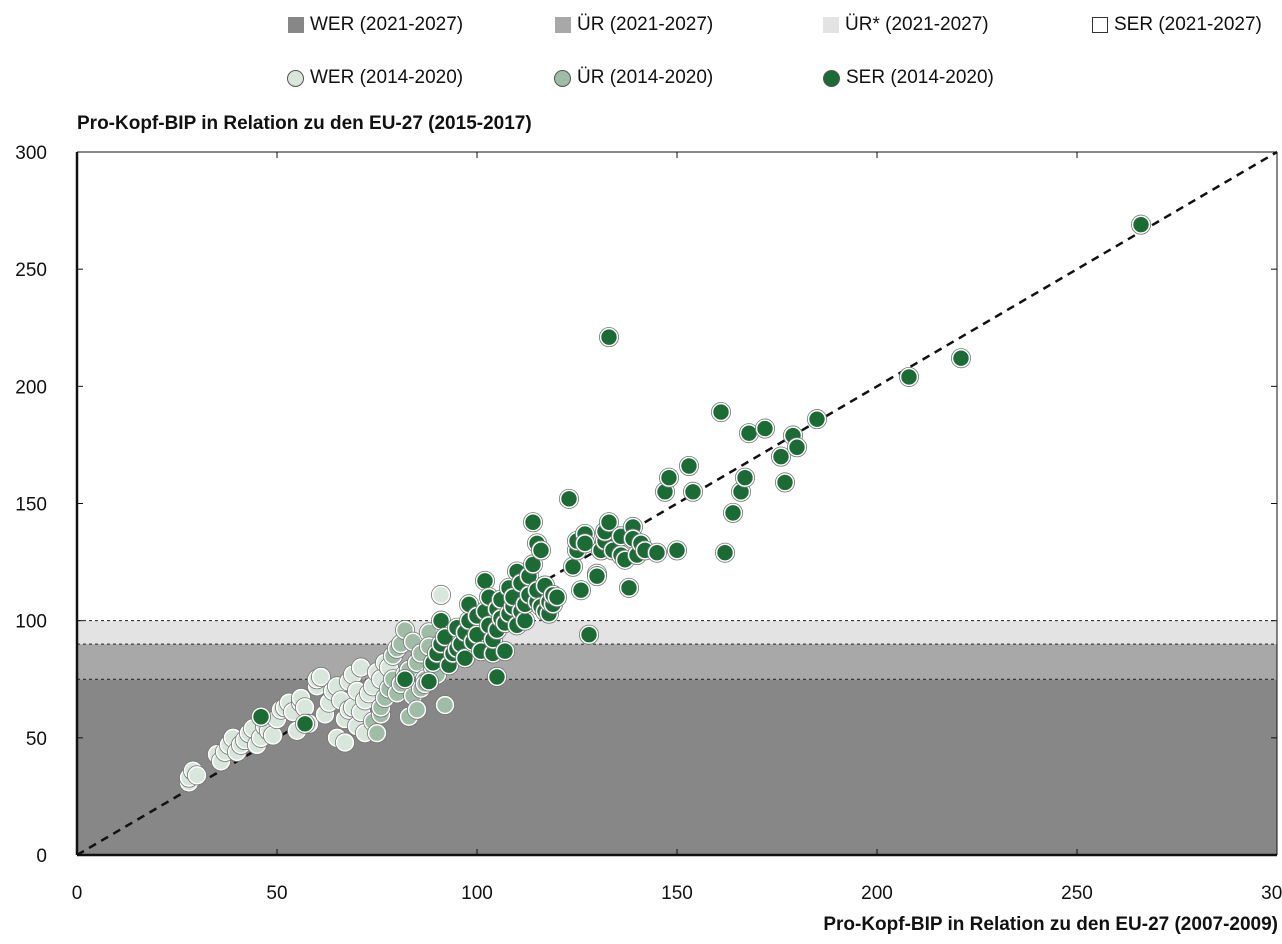  I want to click on y-tick-label: 250, so click(31, 270).